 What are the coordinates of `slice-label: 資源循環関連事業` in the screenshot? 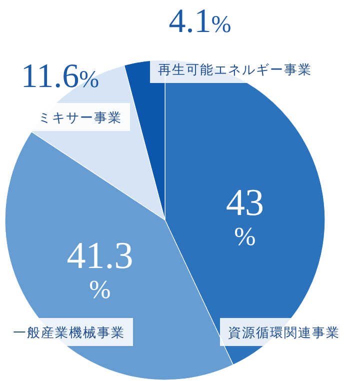 It's located at (284, 333).